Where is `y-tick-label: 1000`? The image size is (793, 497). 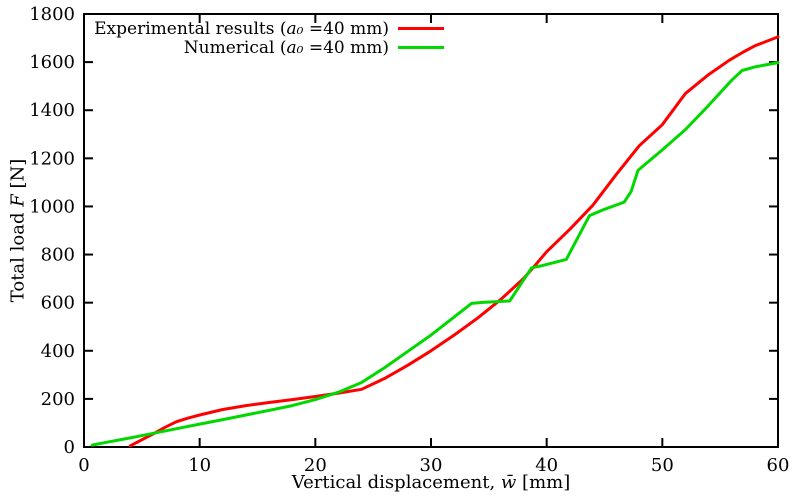
y-tick-label: 1000 is located at coordinates (52, 206).